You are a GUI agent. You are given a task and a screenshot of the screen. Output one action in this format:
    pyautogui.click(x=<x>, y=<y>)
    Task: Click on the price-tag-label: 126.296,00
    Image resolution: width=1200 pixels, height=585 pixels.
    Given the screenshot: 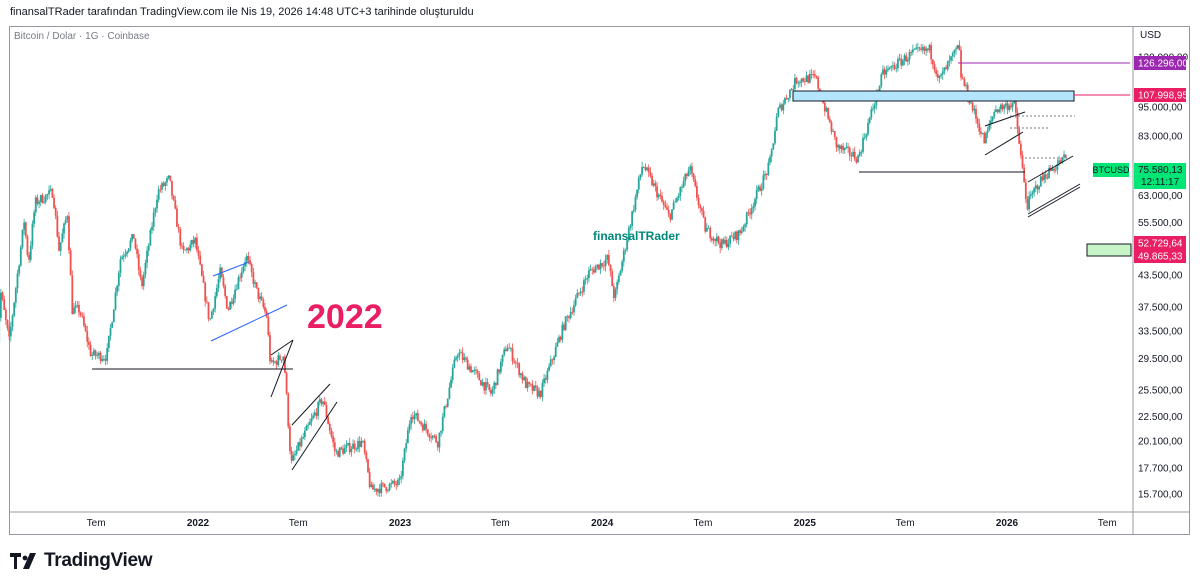 What is the action you would take?
    pyautogui.click(x=1163, y=64)
    